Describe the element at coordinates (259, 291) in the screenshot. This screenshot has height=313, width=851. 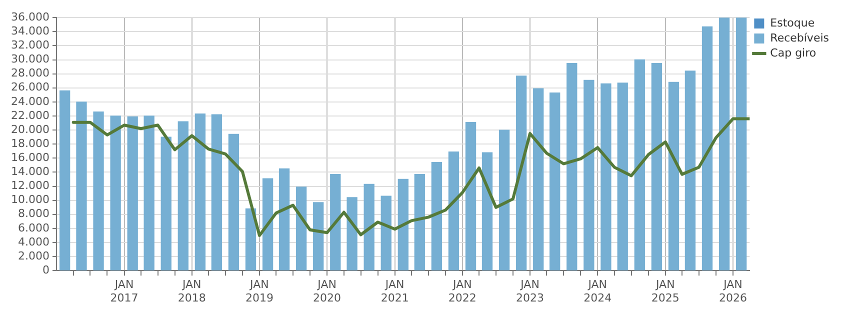
I see `x-tick-label: JAN 2019` at that location.